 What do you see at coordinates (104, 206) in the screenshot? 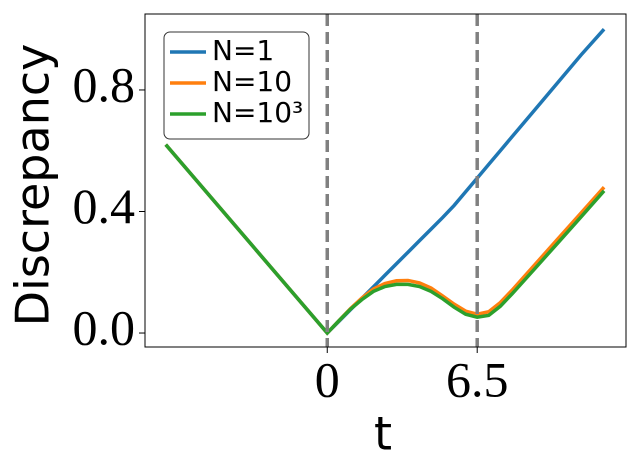
I see `y-tick-label: 0.4` at bounding box center [104, 206].